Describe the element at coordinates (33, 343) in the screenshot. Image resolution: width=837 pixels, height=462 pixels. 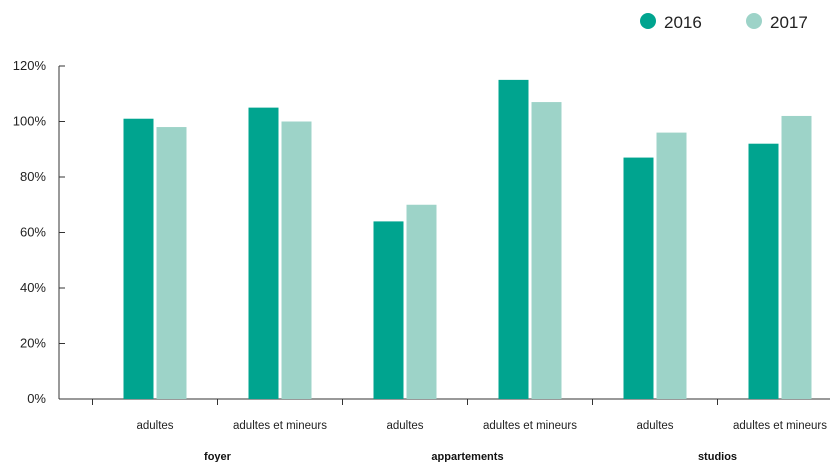
I see `y-tick-label: 20%` at that location.